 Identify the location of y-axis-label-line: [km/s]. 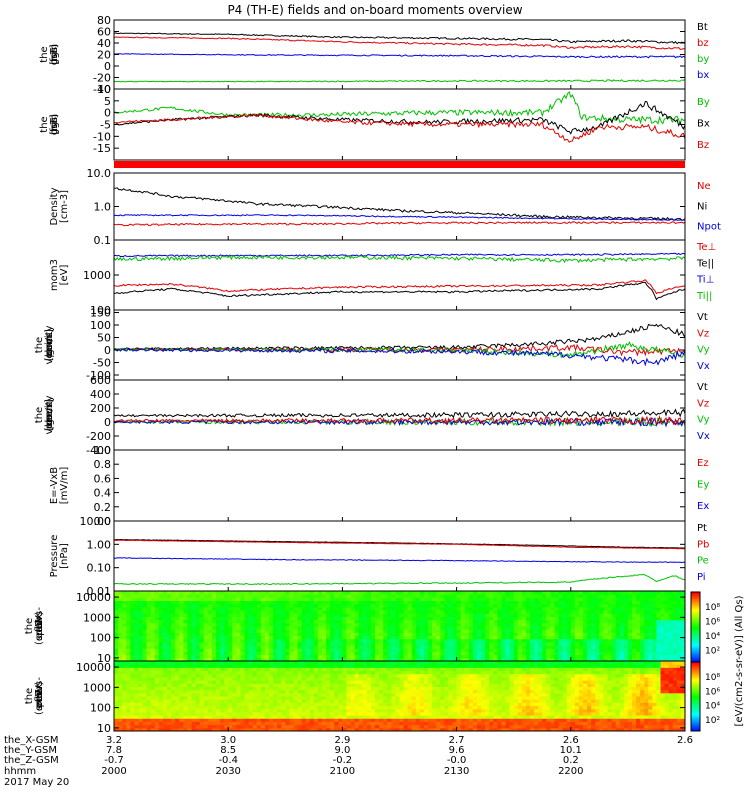
(49, 345).